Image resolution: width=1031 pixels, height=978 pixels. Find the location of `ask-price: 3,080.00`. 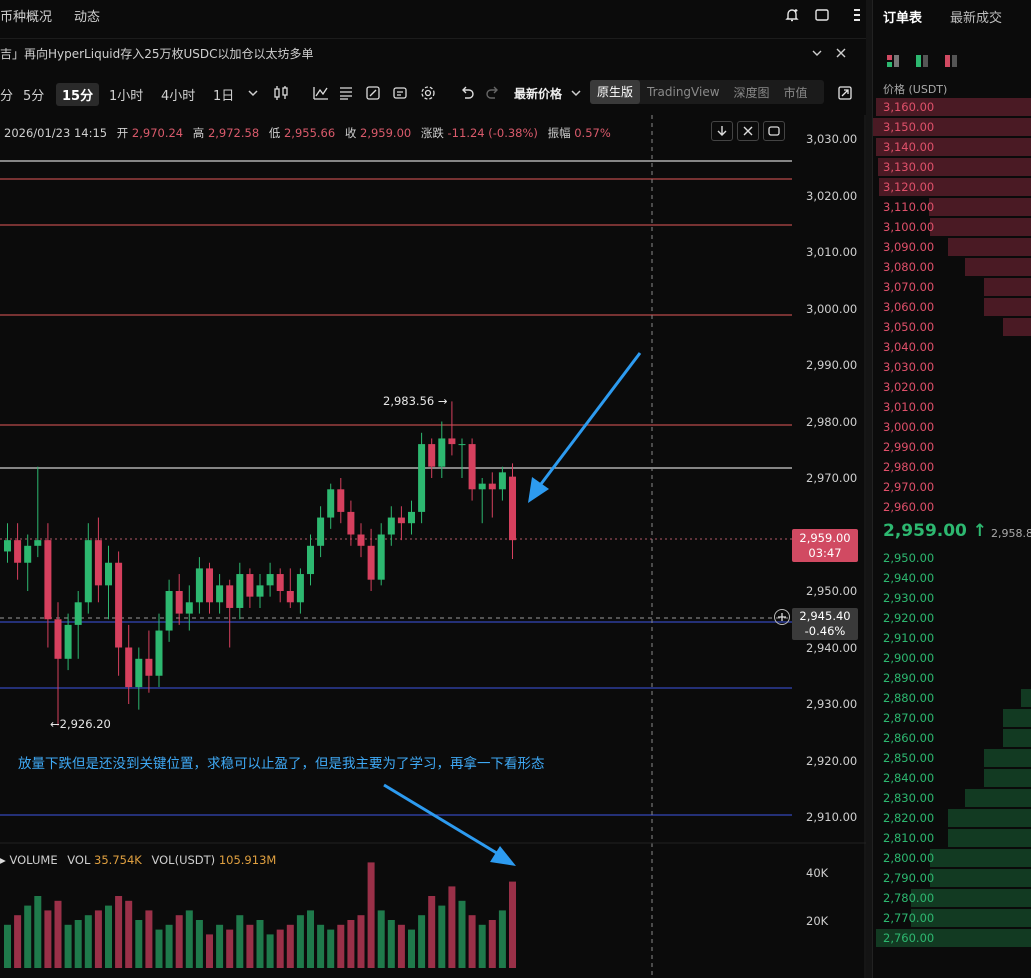

ask-price: 3,080.00 is located at coordinates (909, 267).